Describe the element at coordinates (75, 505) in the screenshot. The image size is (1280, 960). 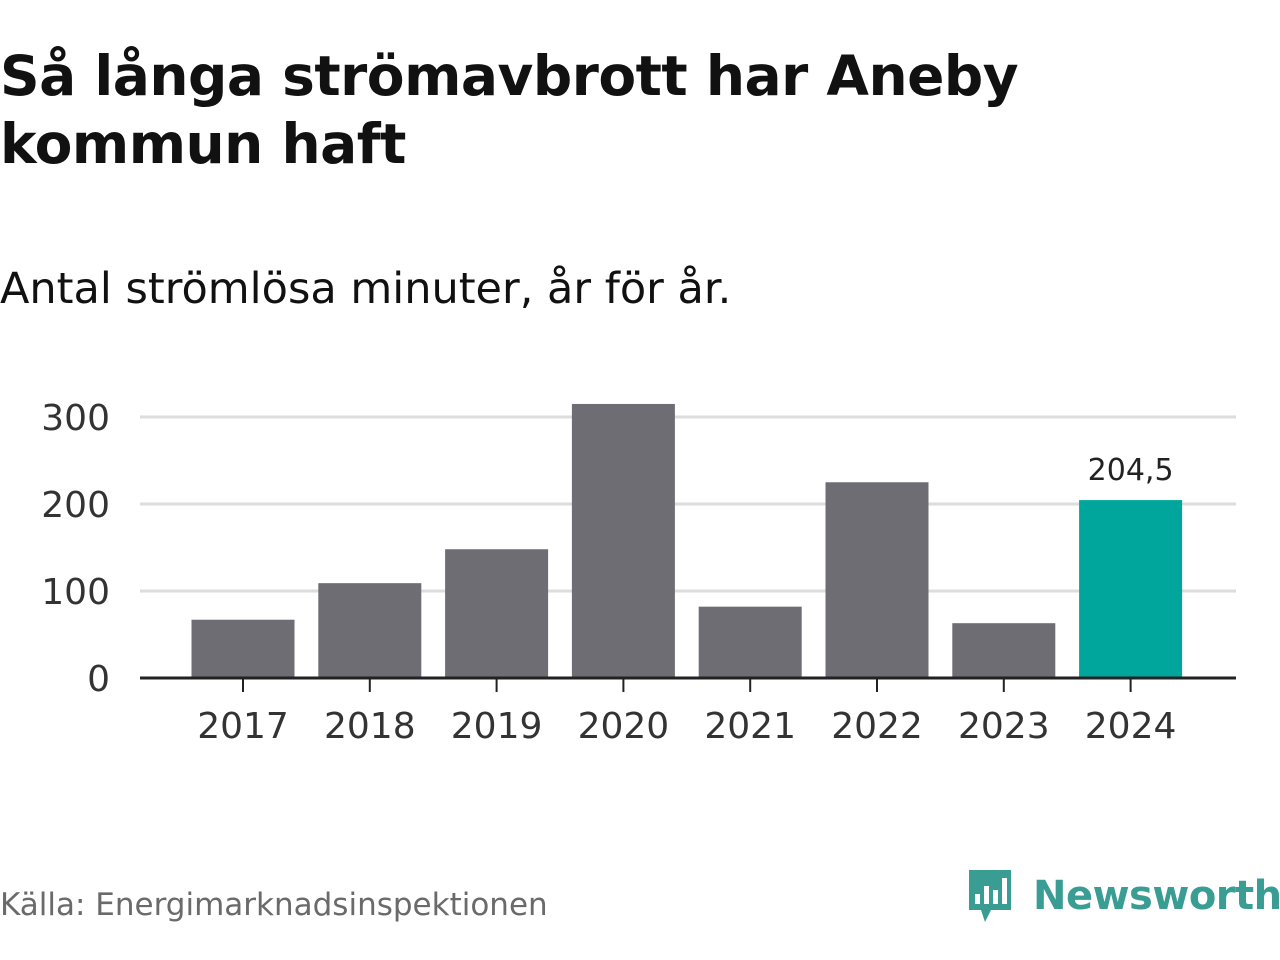
I see `y-tick-label: 200` at that location.